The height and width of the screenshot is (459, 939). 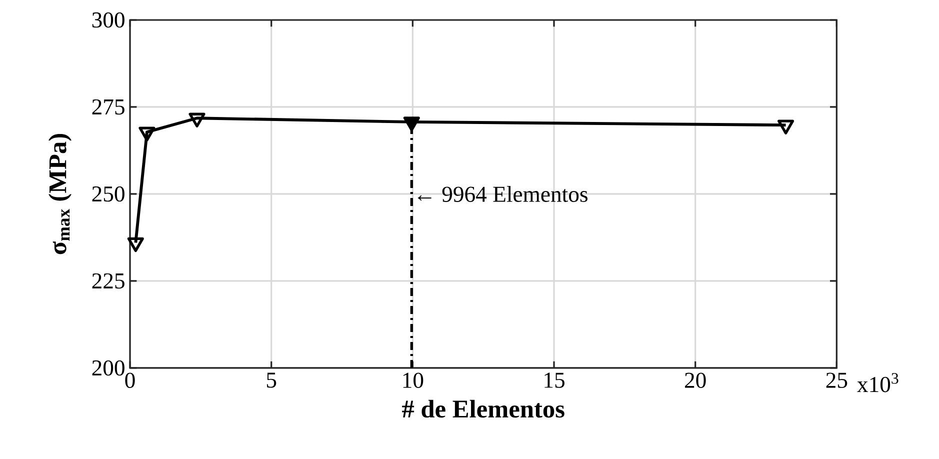 I want to click on x-tick-label: 25, so click(x=837, y=380).